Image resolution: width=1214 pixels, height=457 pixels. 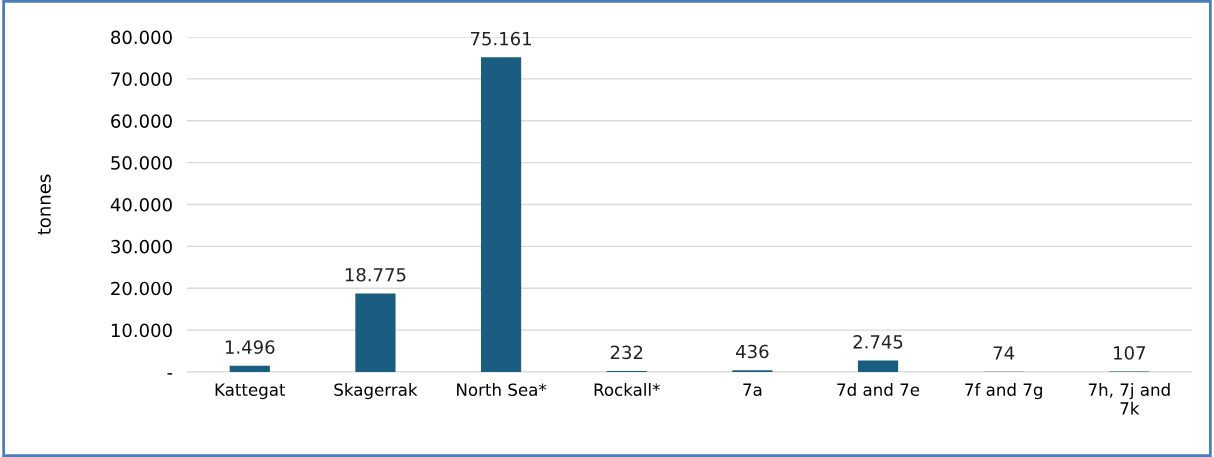 What do you see at coordinates (141, 37) in the screenshot?
I see `y-tick-label: 80.000` at bounding box center [141, 37].